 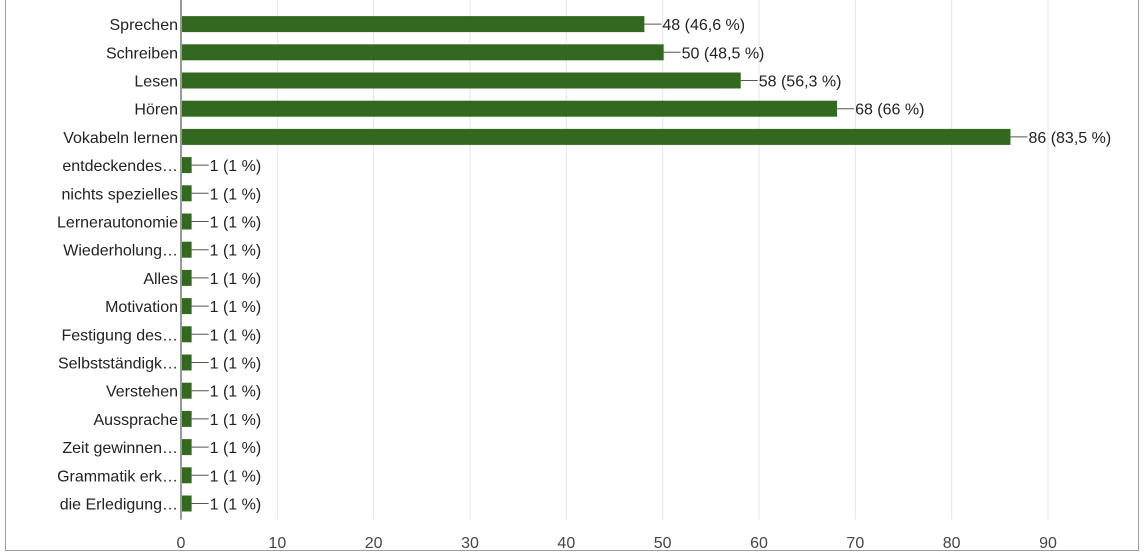 I want to click on x-tick-label: 0, so click(x=181, y=543).